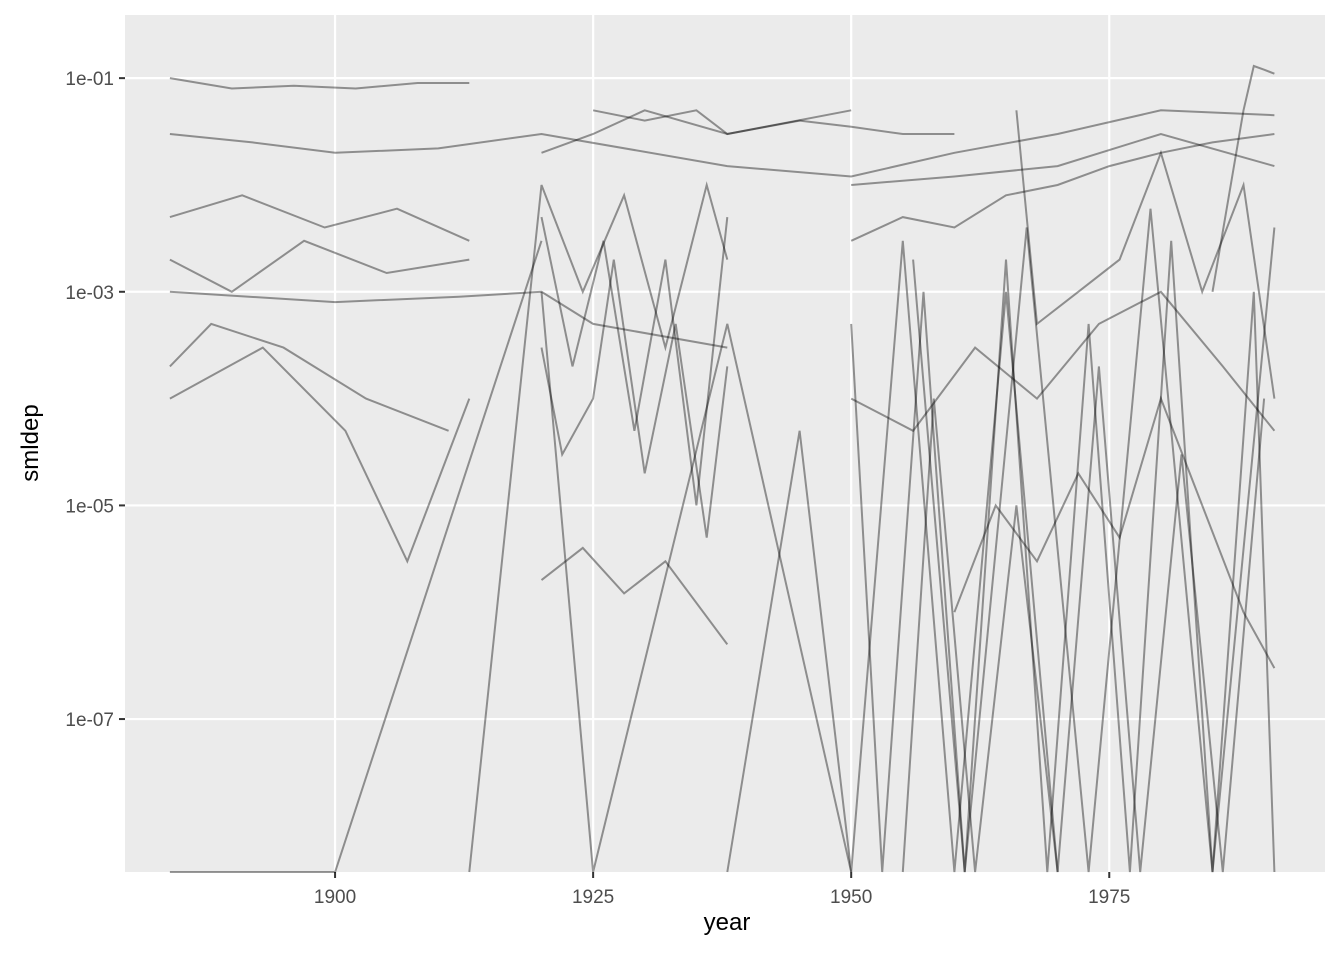 The height and width of the screenshot is (960, 1344). What do you see at coordinates (727, 922) in the screenshot?
I see `x-axis-title: year` at bounding box center [727, 922].